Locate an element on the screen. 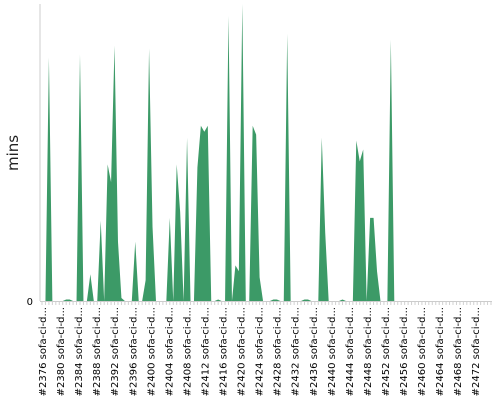 The width and height of the screenshot is (500, 400). y-tick-label-0: 0 is located at coordinates (30, 302).